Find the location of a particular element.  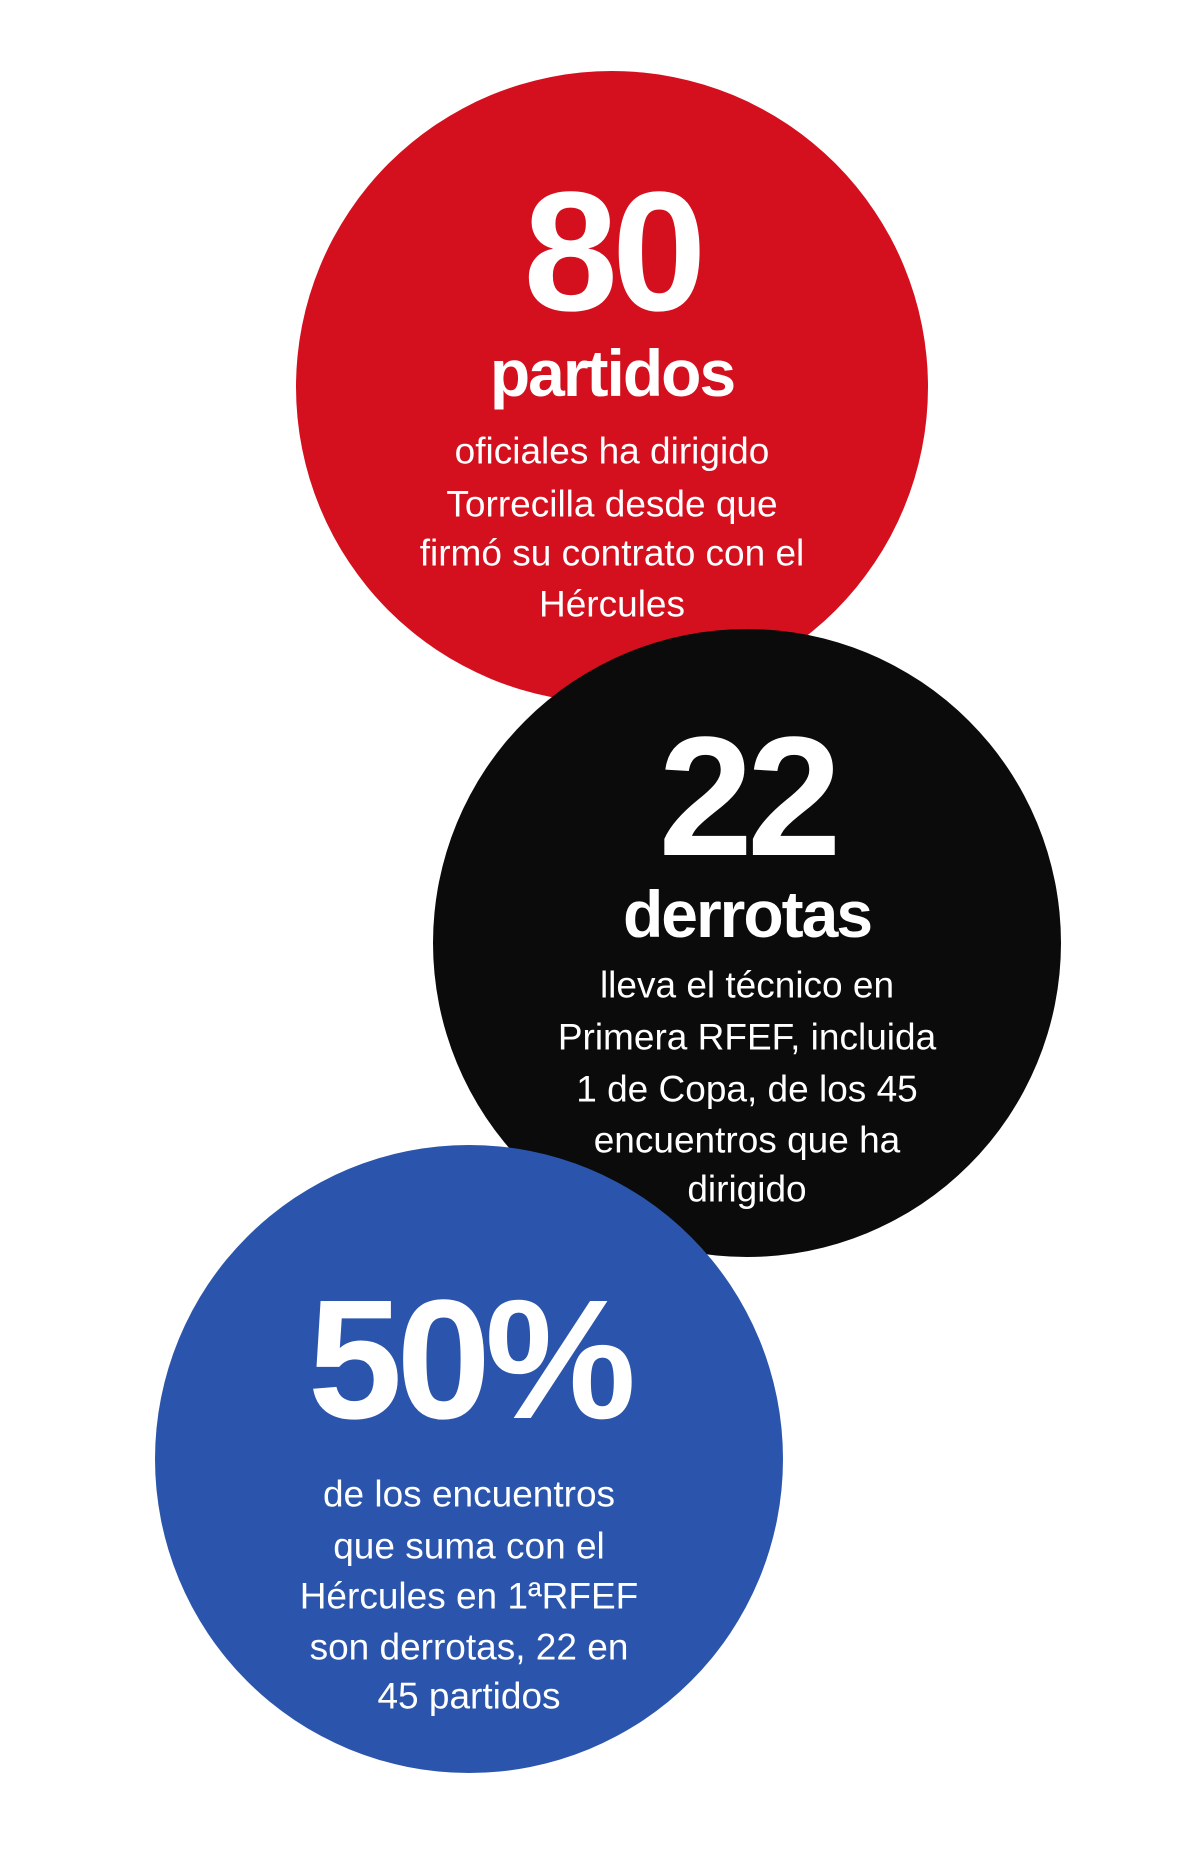

defeats-desc-line: encuentros que ha is located at coordinates (747, 1140).